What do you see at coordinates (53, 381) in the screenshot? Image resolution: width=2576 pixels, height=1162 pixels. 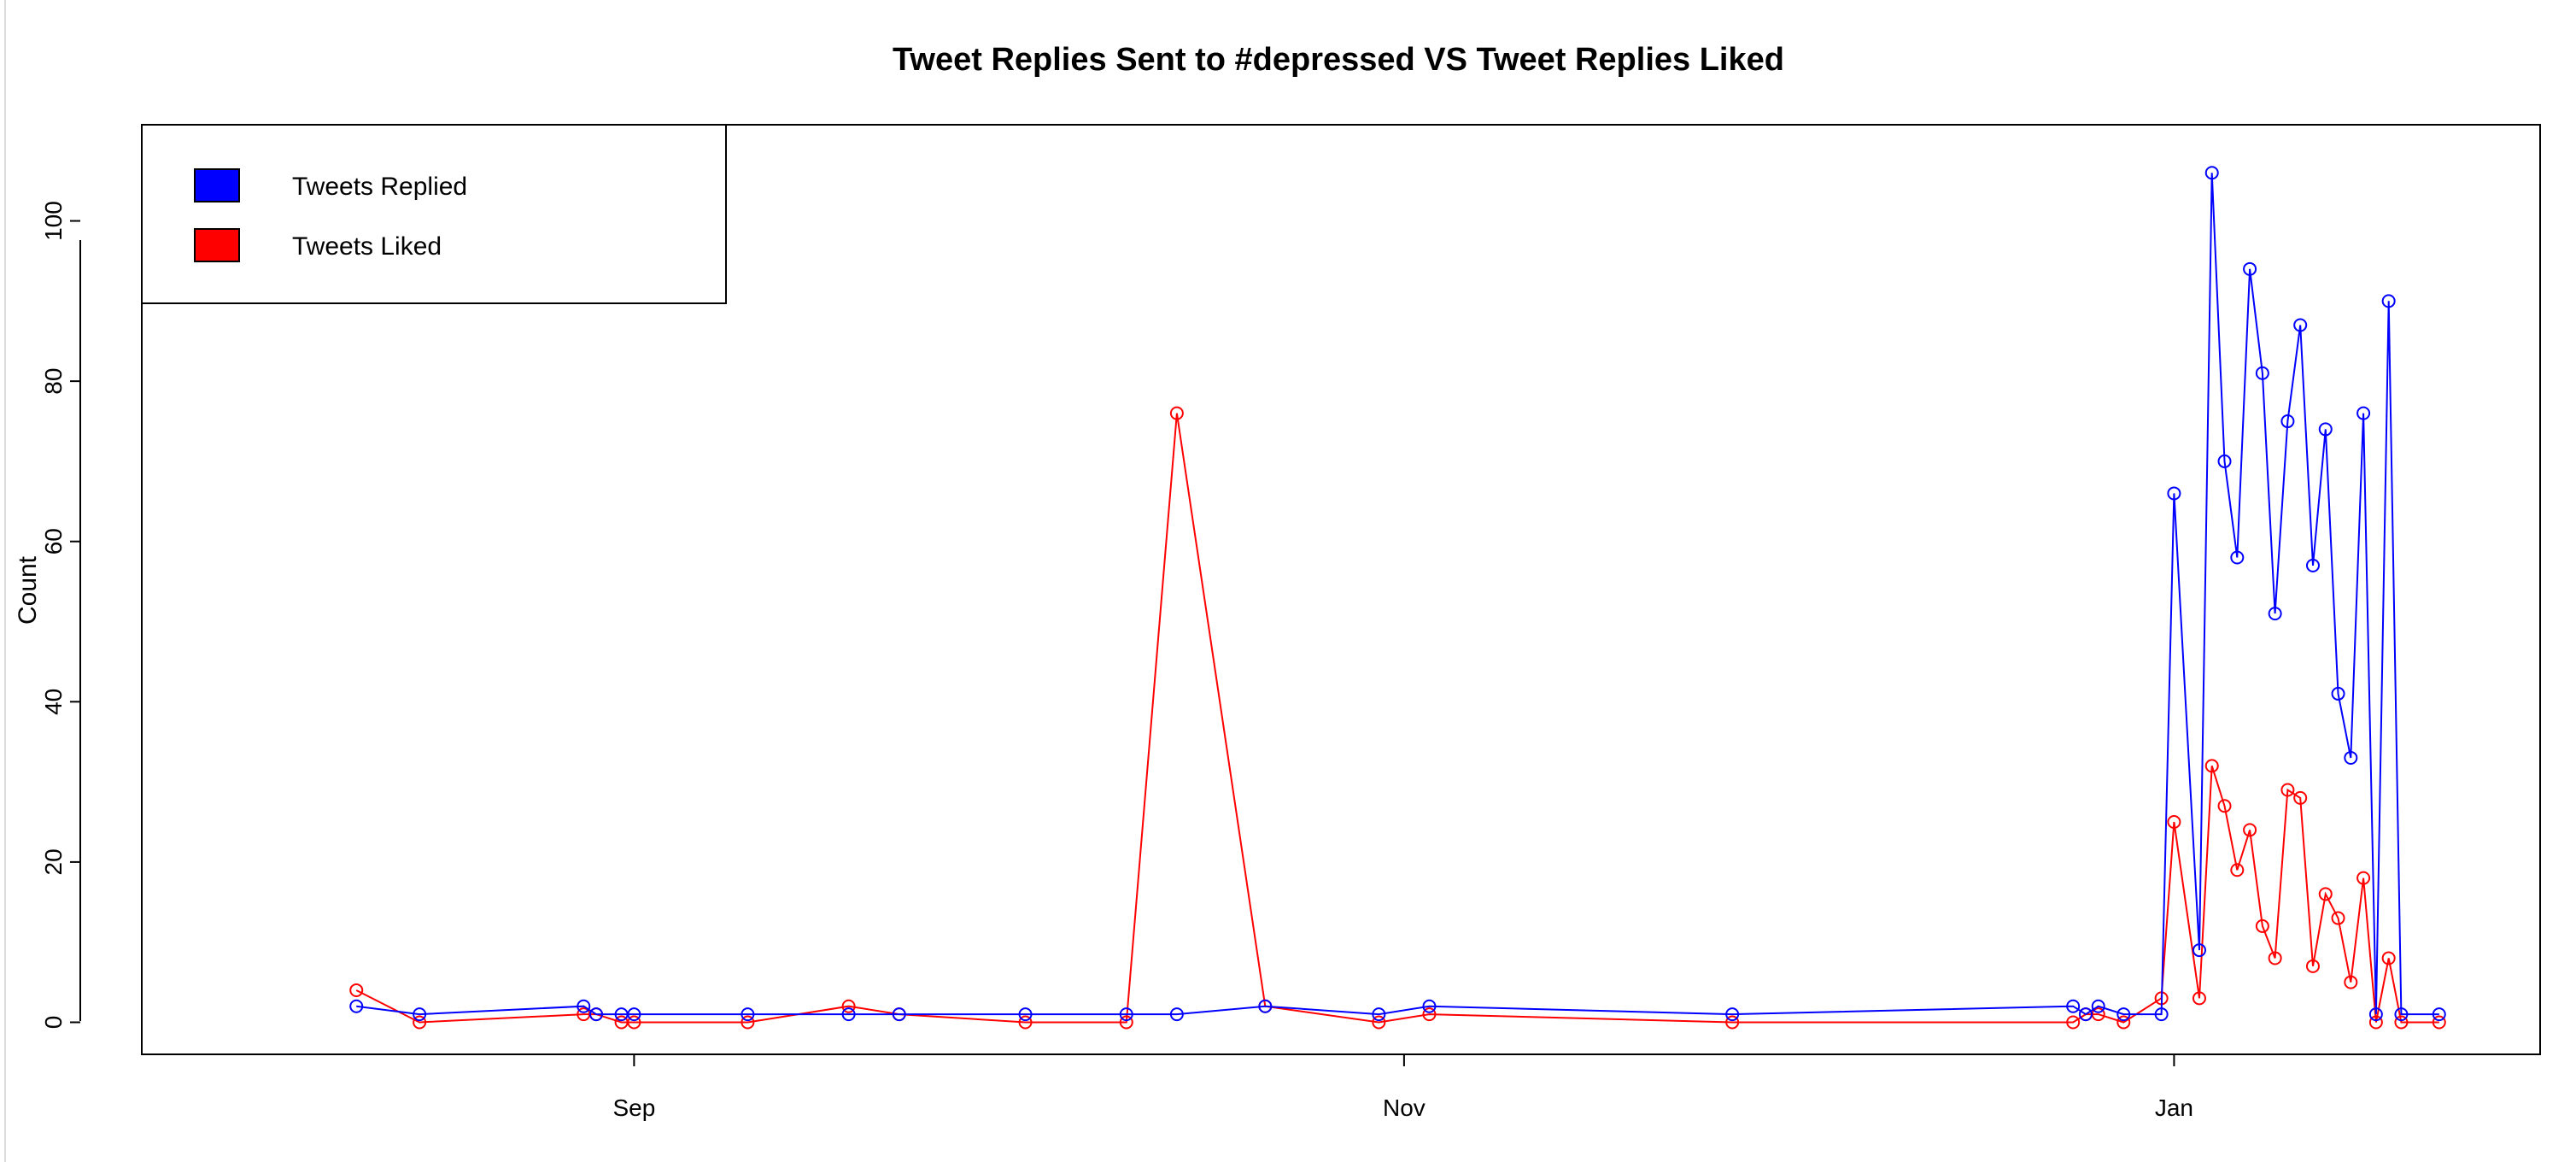 I see `y-tick-label: 80` at bounding box center [53, 381].